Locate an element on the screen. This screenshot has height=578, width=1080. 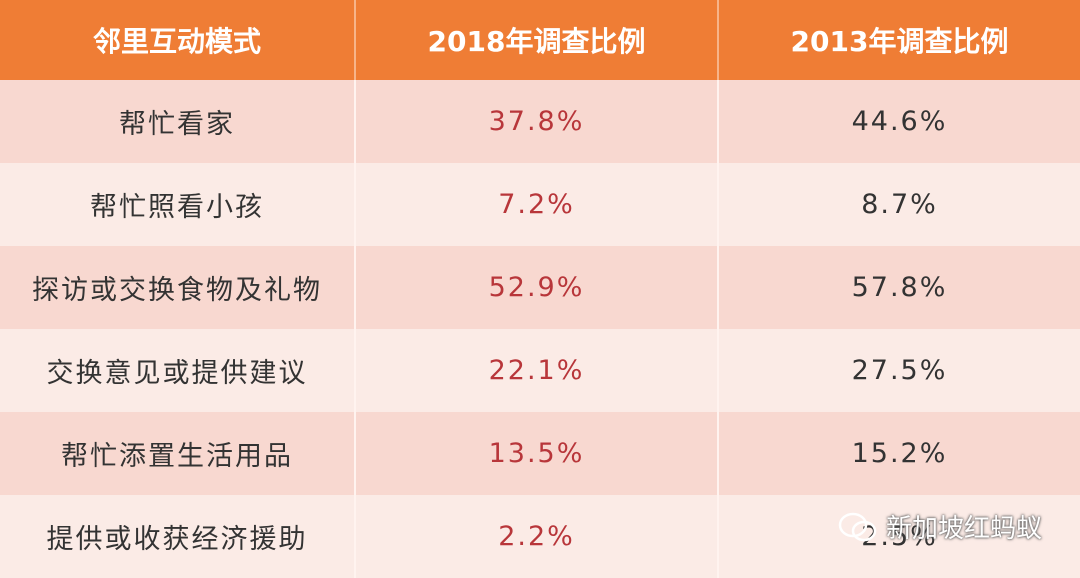
table-row: 探访或交换食物及礼物 52.9% 57.8% is located at coordinates (540, 287).